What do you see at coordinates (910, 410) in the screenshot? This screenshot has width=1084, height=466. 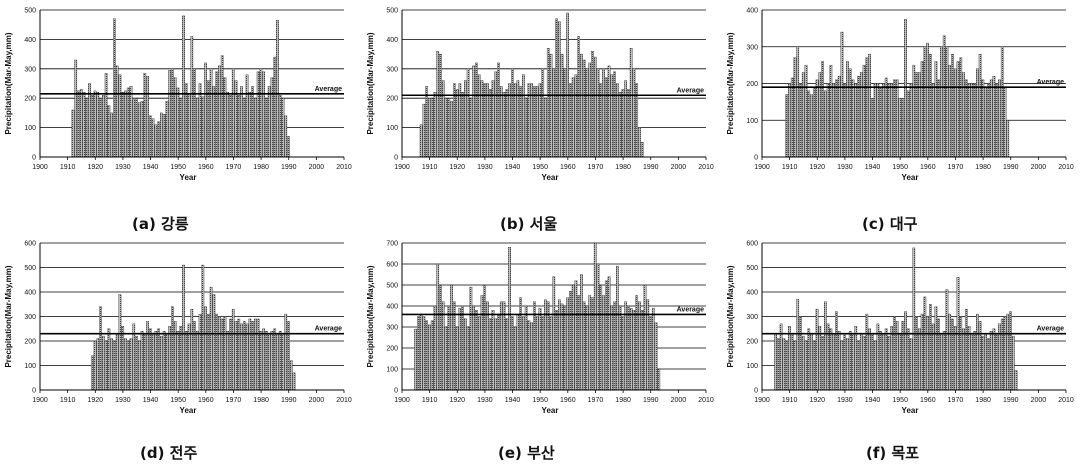 I see `x-axis-label: Year` at bounding box center [910, 410].